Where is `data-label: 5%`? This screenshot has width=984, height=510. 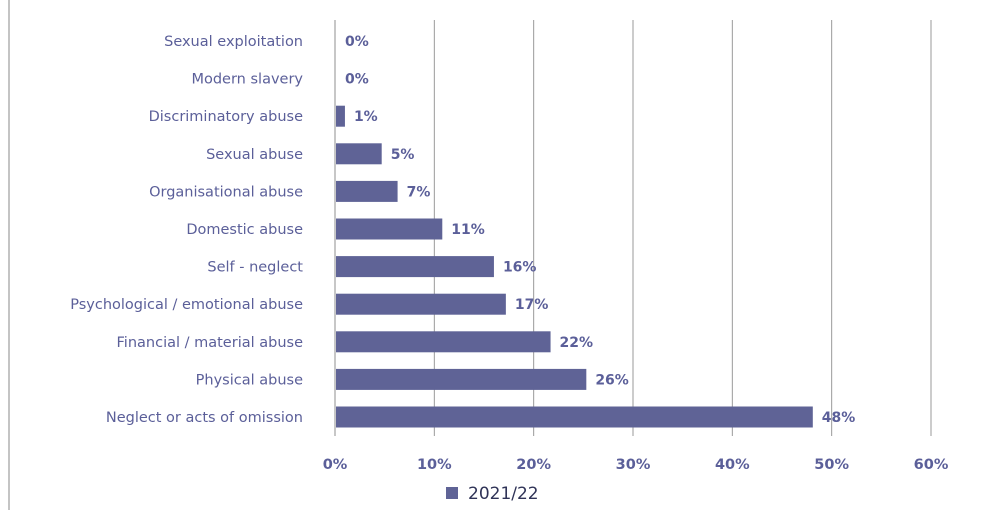
data-label: 5% is located at coordinates (403, 155).